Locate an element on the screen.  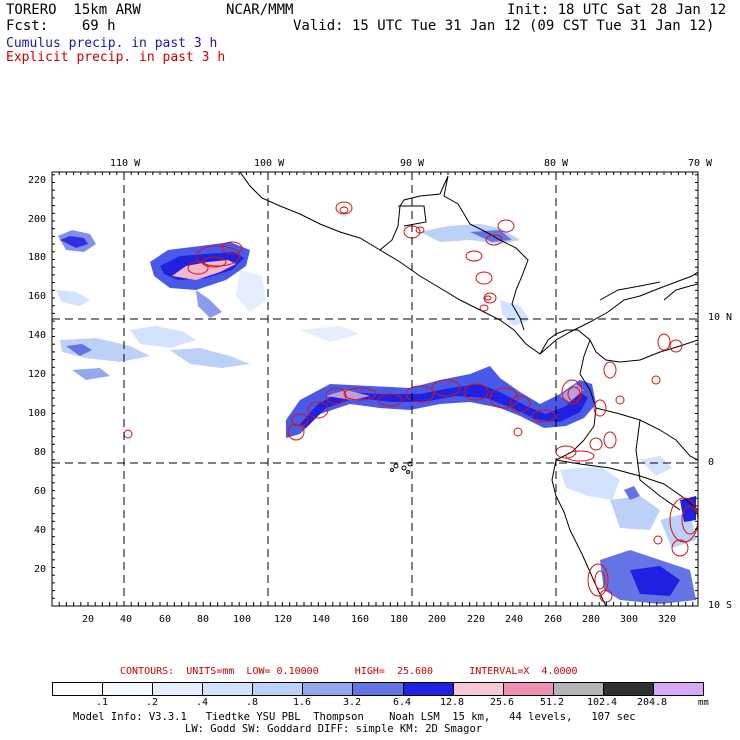
y-label: 140 is located at coordinates (37, 335).